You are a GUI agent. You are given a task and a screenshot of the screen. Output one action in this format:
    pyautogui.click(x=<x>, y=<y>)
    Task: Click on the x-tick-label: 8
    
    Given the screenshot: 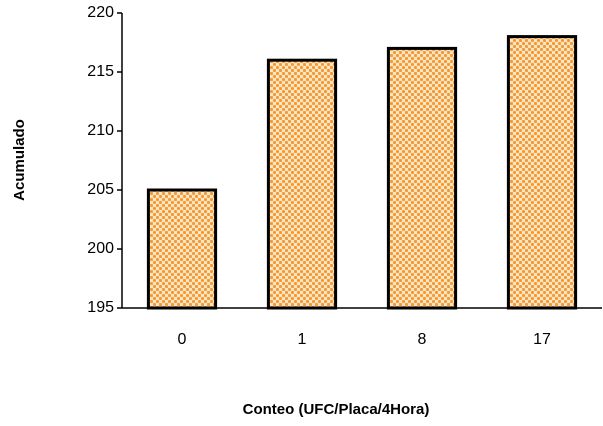 What is the action you would take?
    pyautogui.click(x=422, y=339)
    